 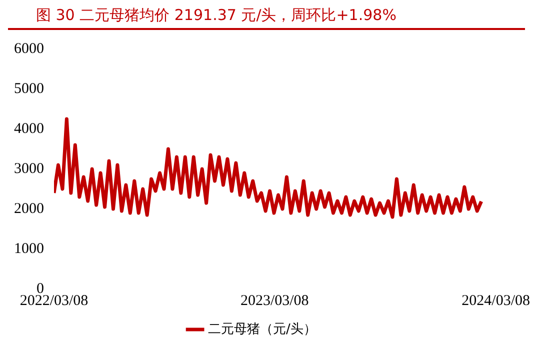 What do you see at coordinates (496, 300) in the screenshot?
I see `x-tick-label: 2024/03/08` at bounding box center [496, 300].